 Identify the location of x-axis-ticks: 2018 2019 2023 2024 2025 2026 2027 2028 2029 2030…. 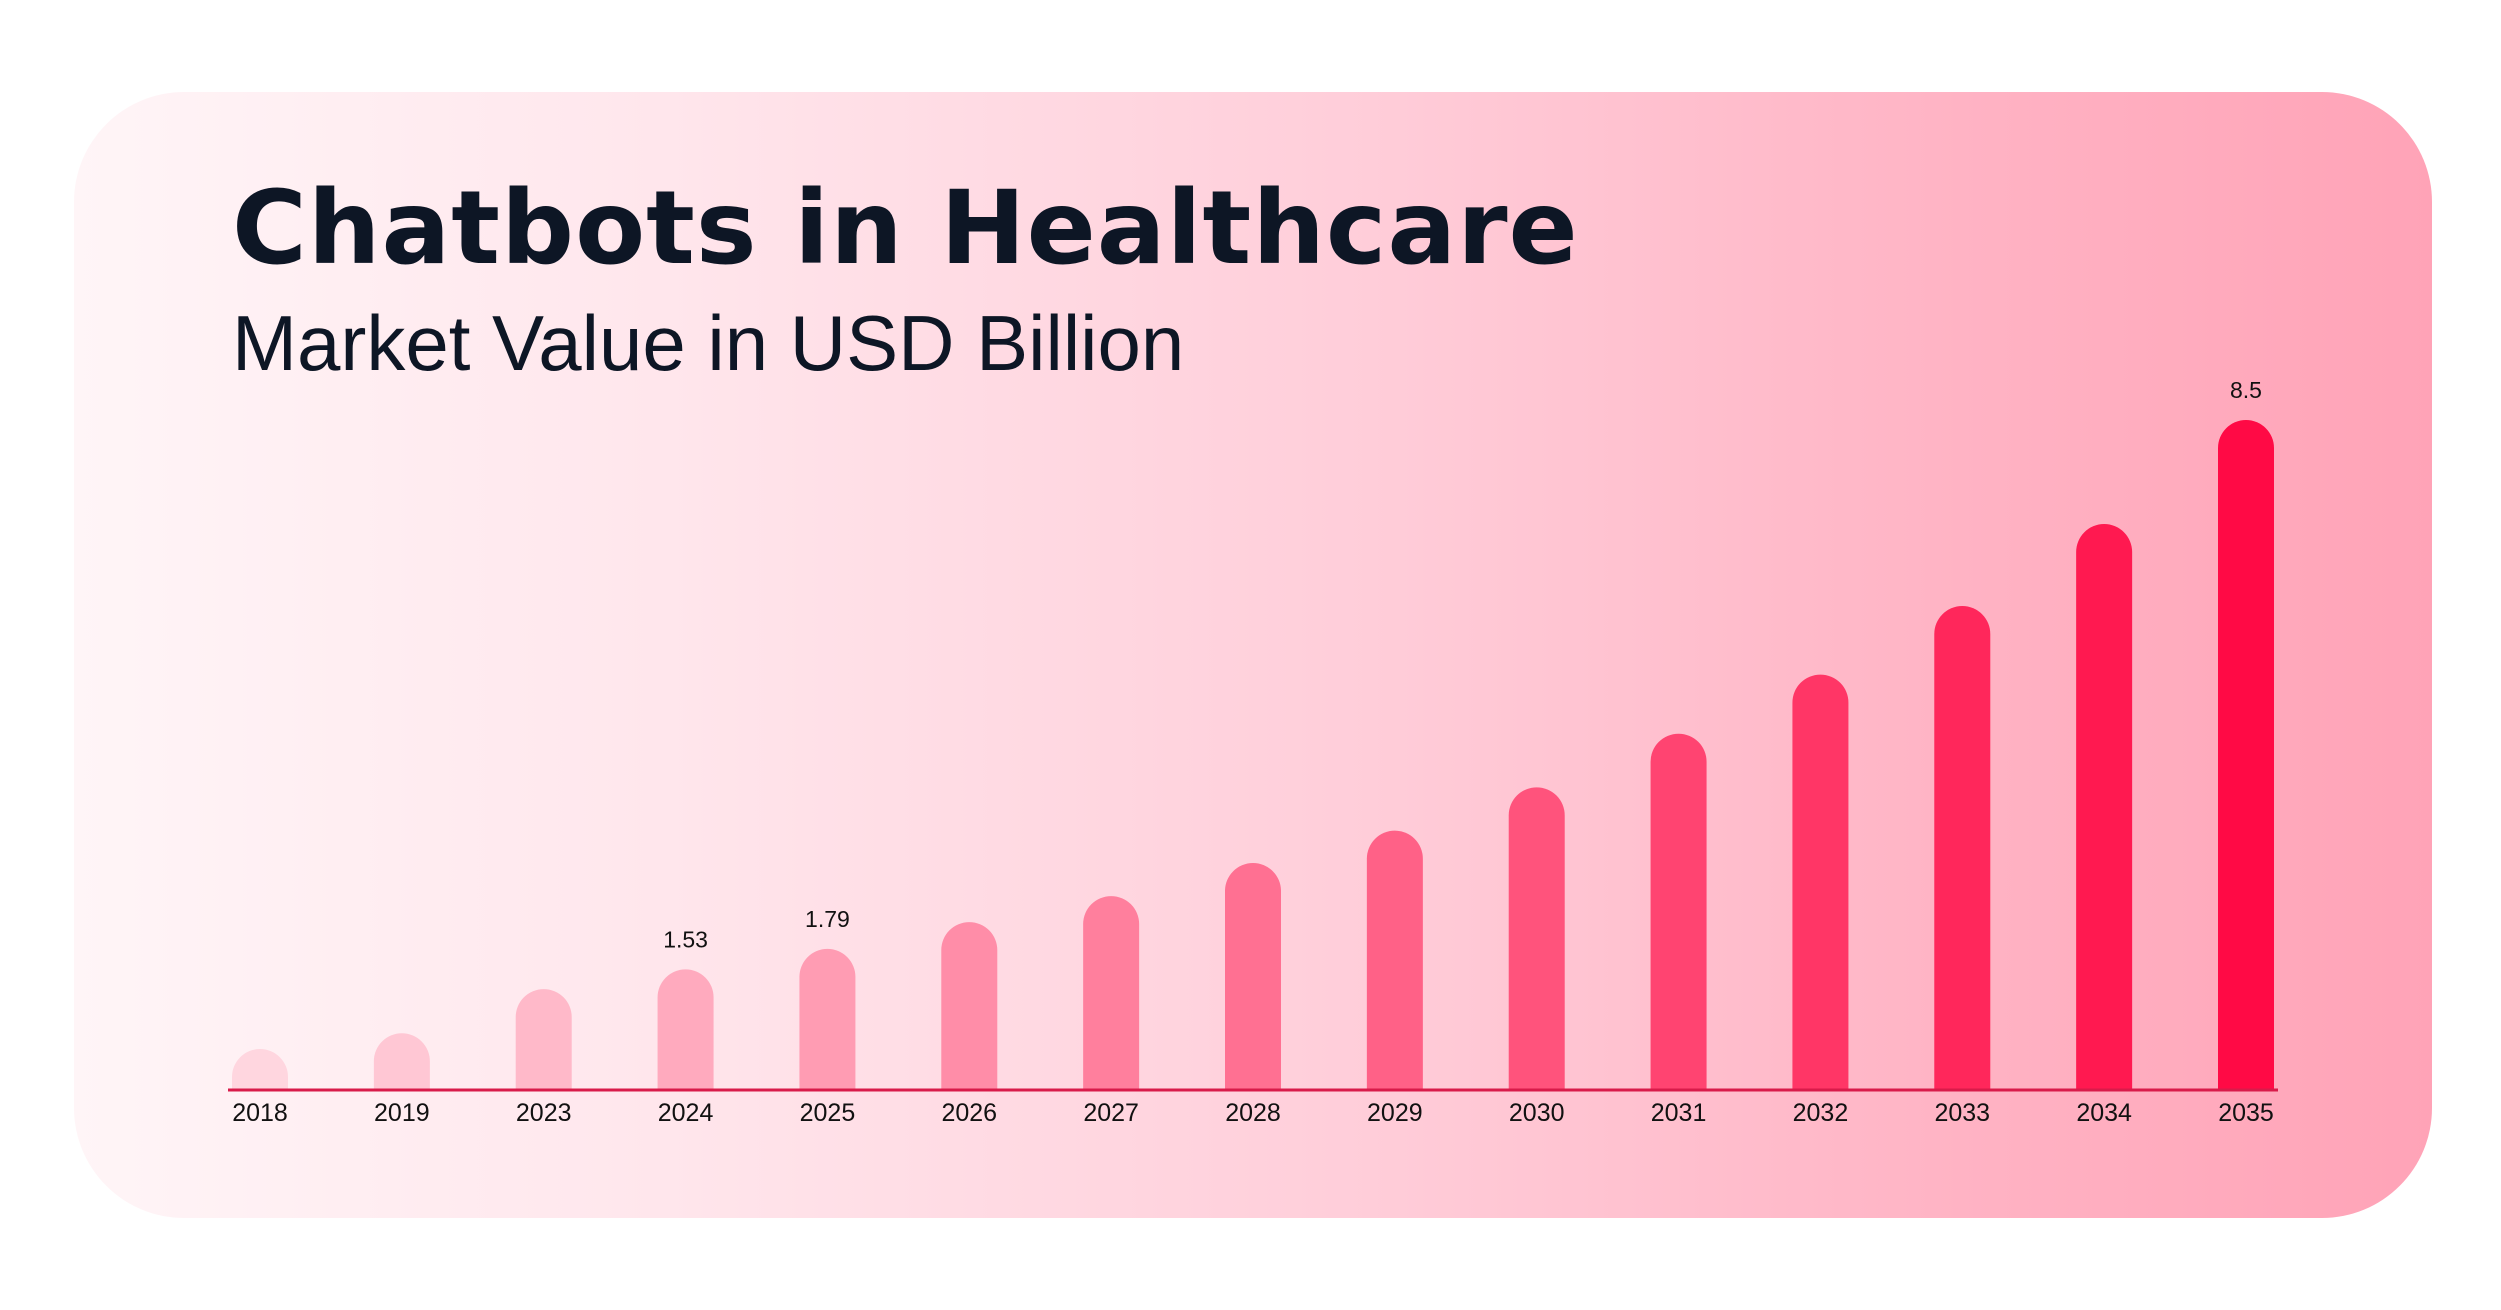
(1253, 1113).